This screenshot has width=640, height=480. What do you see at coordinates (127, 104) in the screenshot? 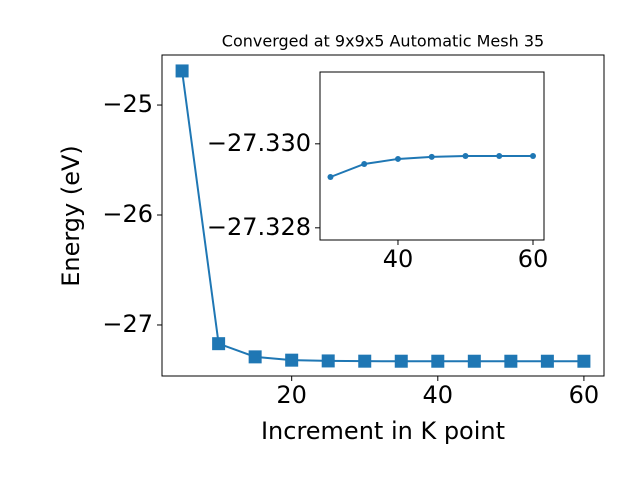
I see `y-tick-label: −25` at bounding box center [127, 104].